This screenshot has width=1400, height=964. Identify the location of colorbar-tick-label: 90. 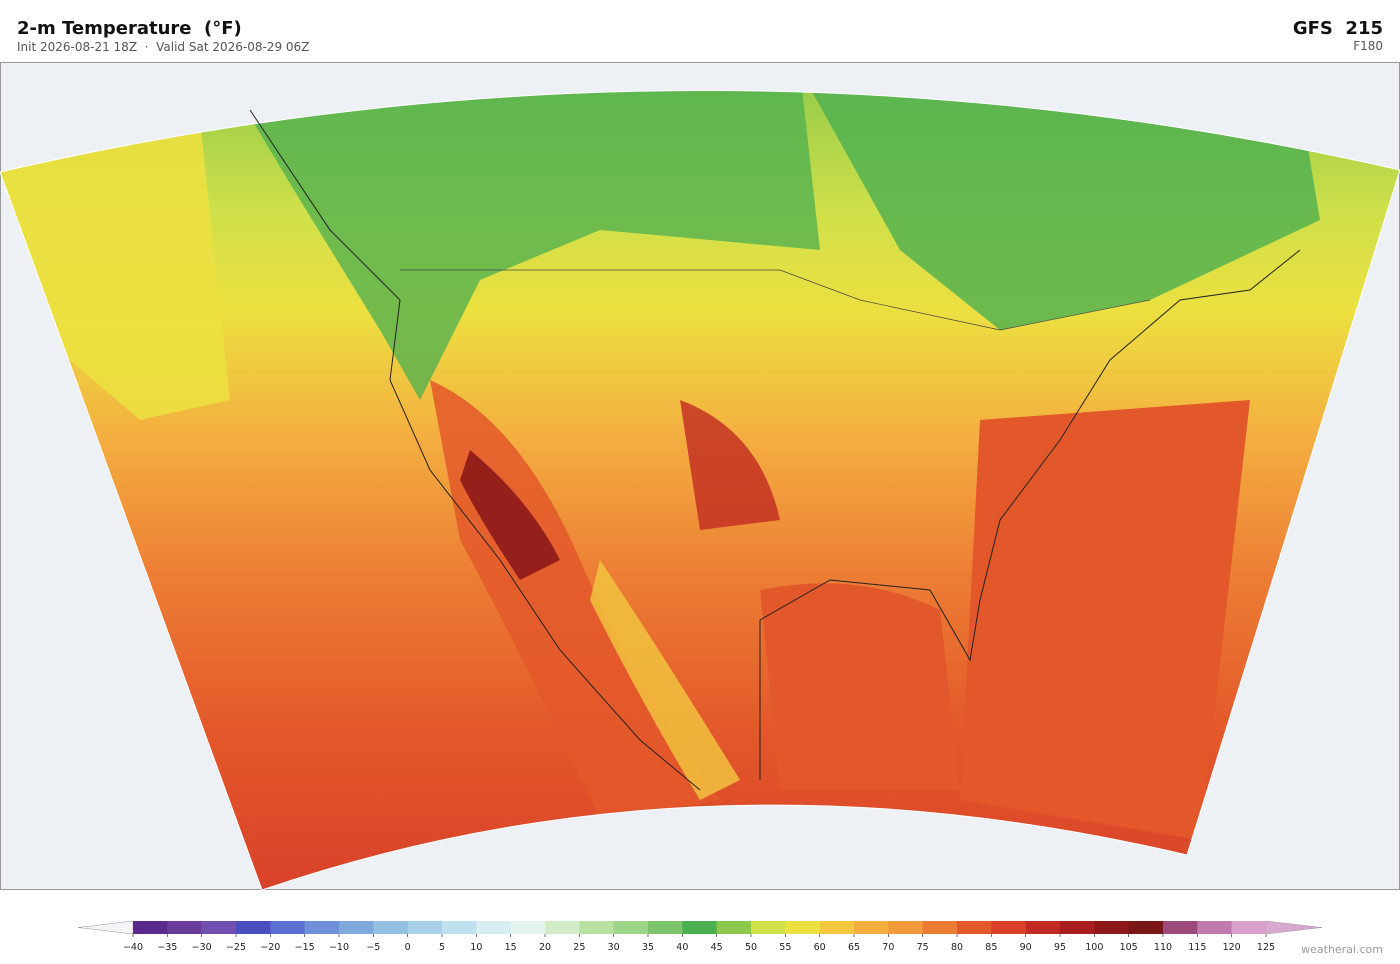
(1026, 947).